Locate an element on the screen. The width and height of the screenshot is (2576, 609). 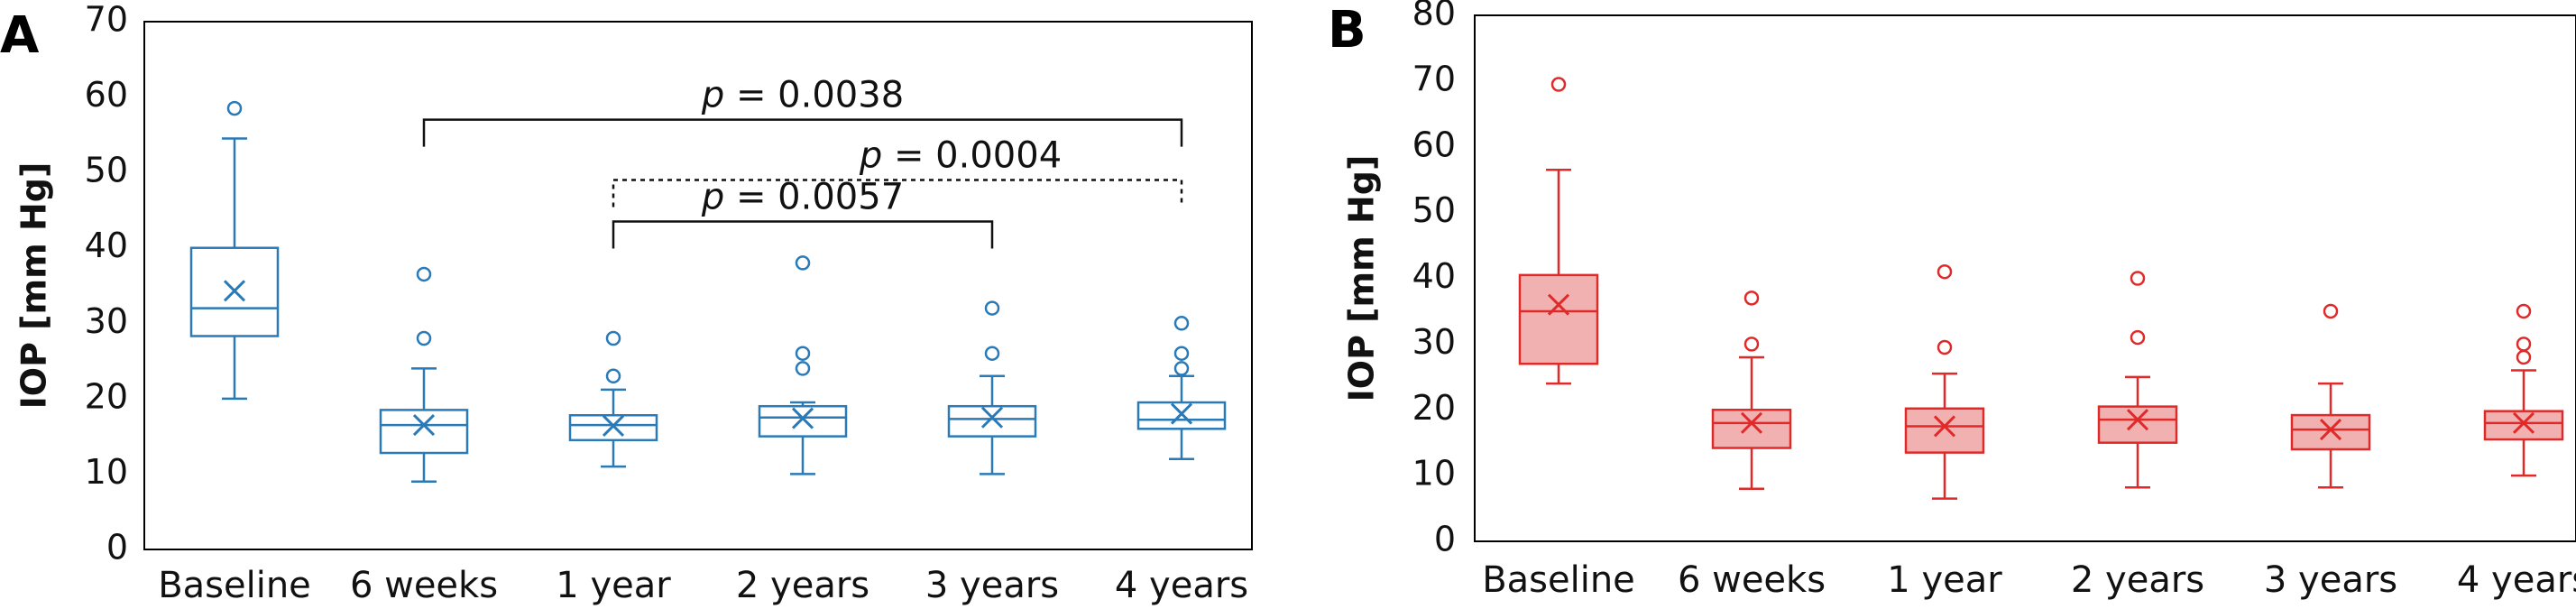
significance-bracket: p = 0.0057 is located at coordinates (803, 213).